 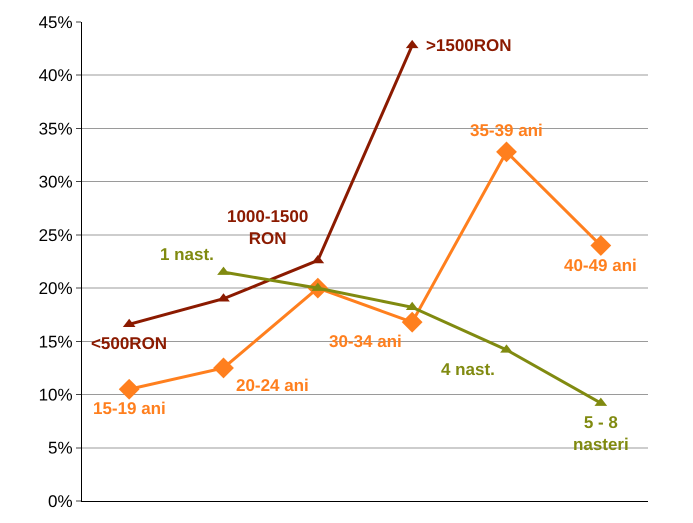 I want to click on y-tick-label: 10%, so click(x=55, y=395).